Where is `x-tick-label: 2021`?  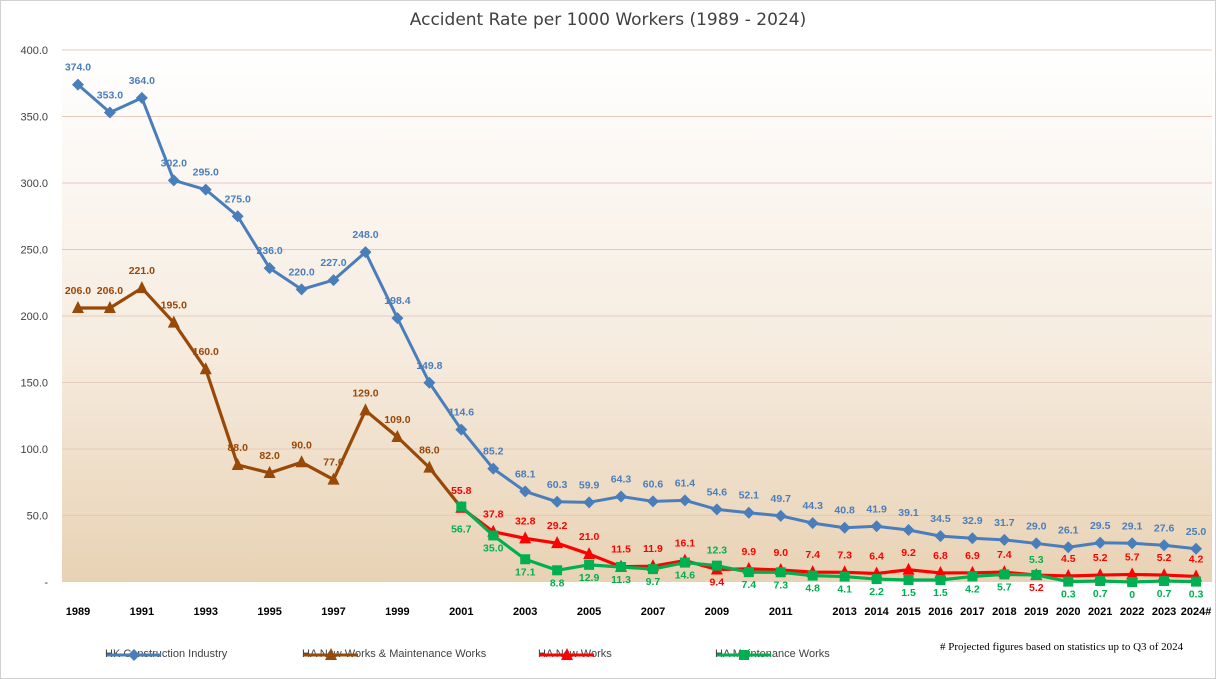
x-tick-label: 2021 is located at coordinates (1100, 612).